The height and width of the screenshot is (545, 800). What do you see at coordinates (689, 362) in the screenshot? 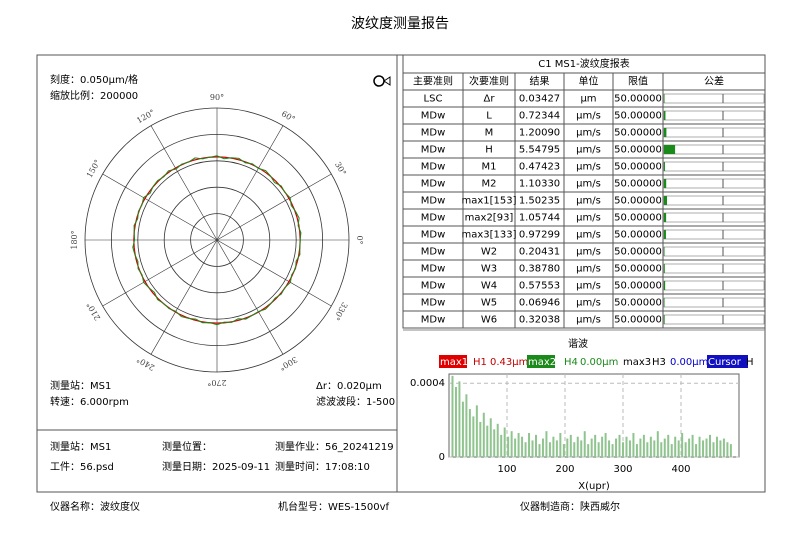
I see `legend-item: 0.00μm` at bounding box center [689, 362].